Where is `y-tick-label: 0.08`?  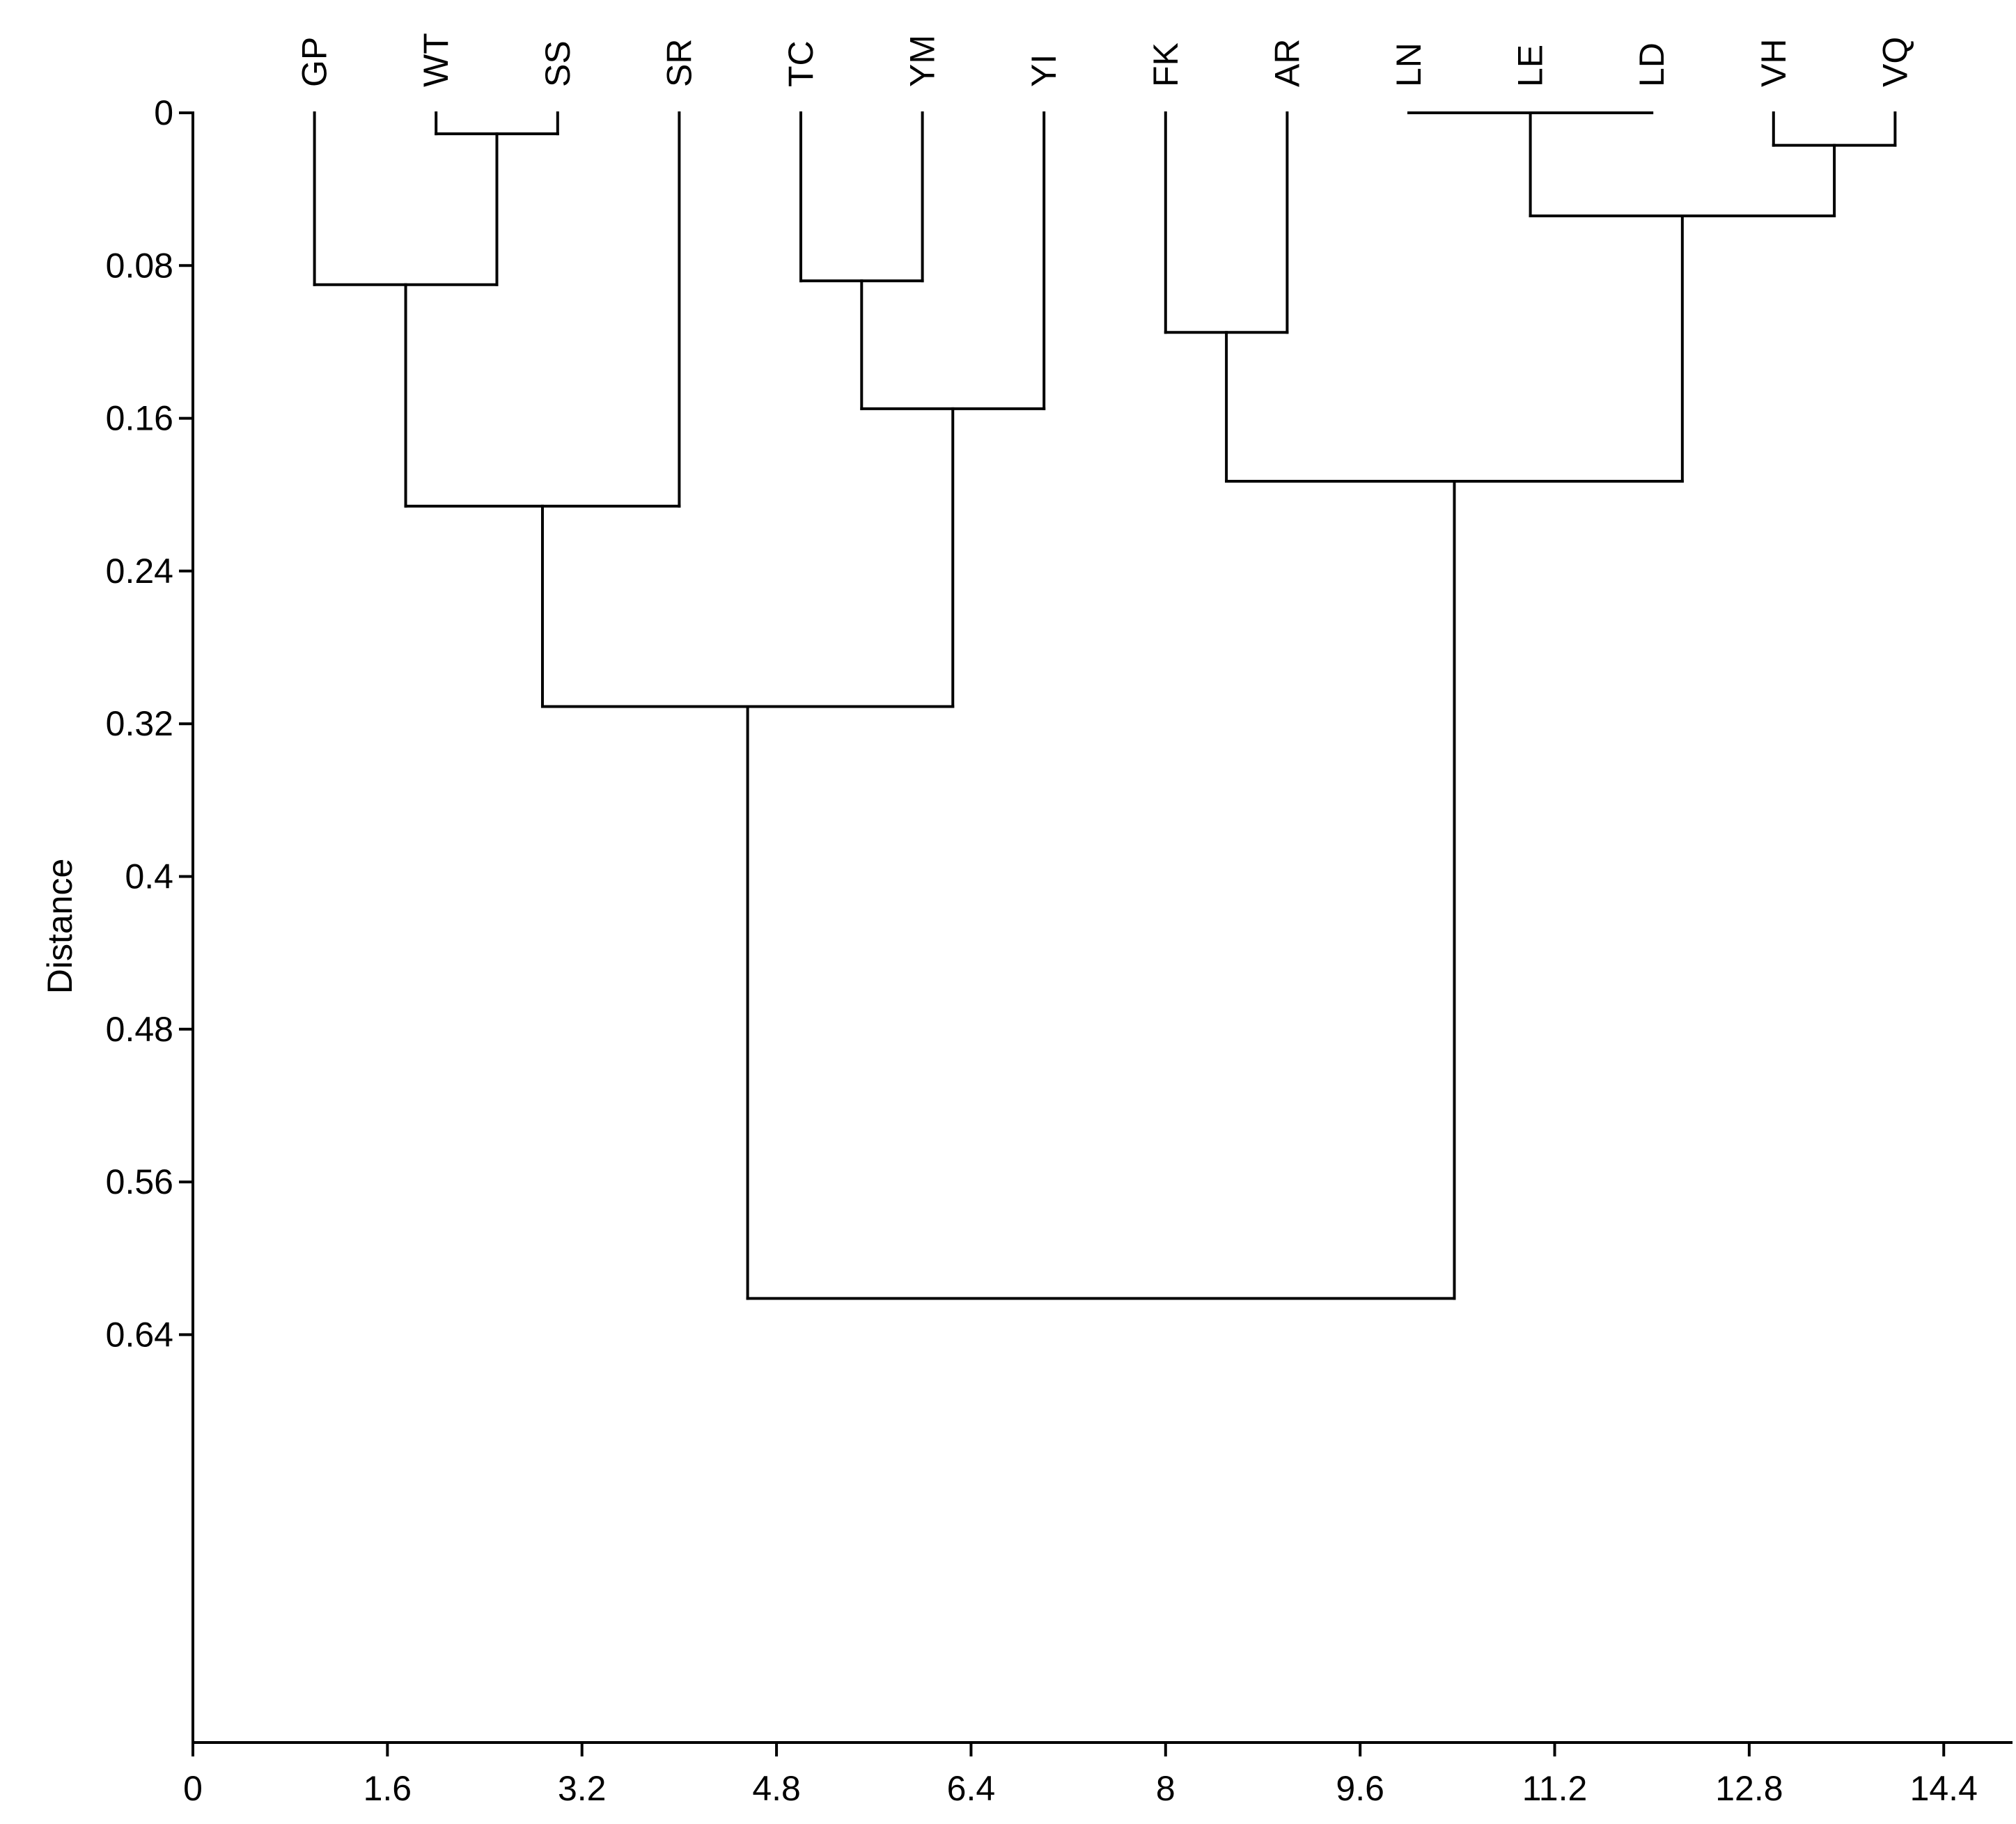 y-tick-label: 0.08 is located at coordinates (139, 265).